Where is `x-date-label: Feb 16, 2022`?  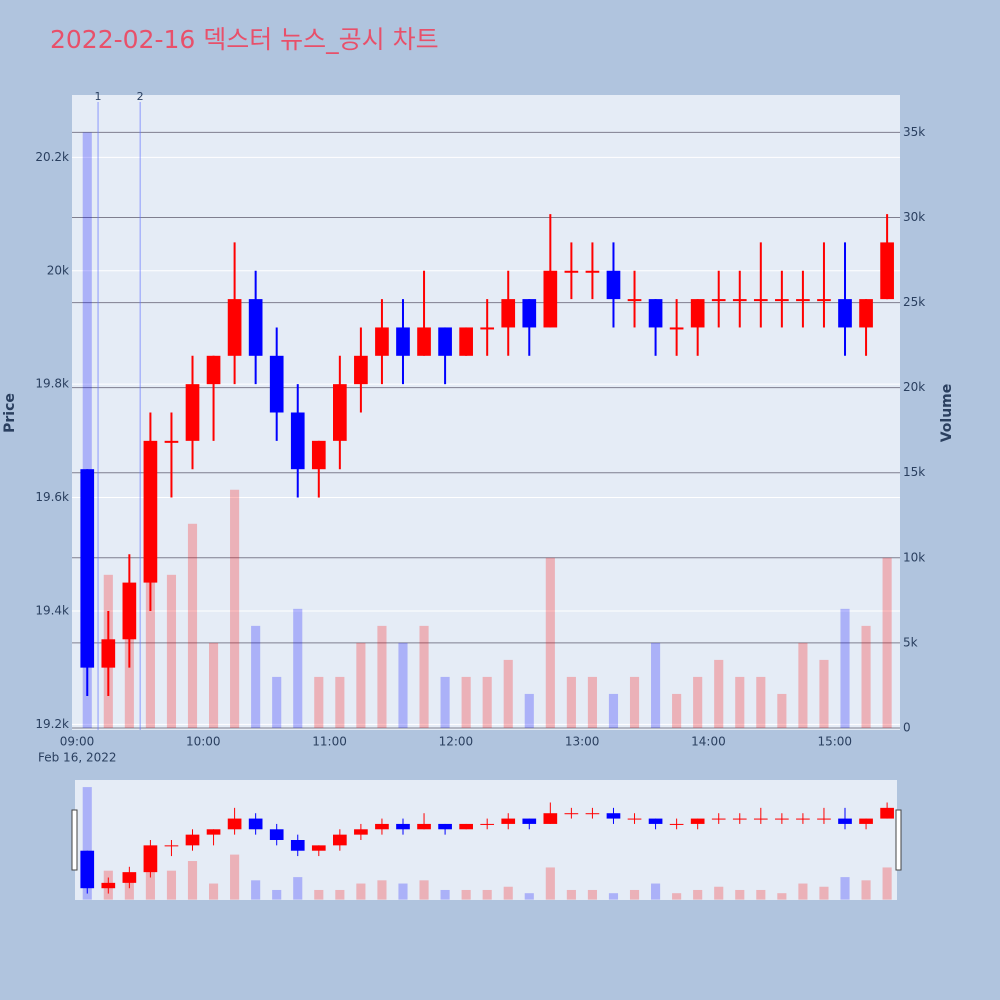
x-date-label: Feb 16, 2022 is located at coordinates (77, 758).